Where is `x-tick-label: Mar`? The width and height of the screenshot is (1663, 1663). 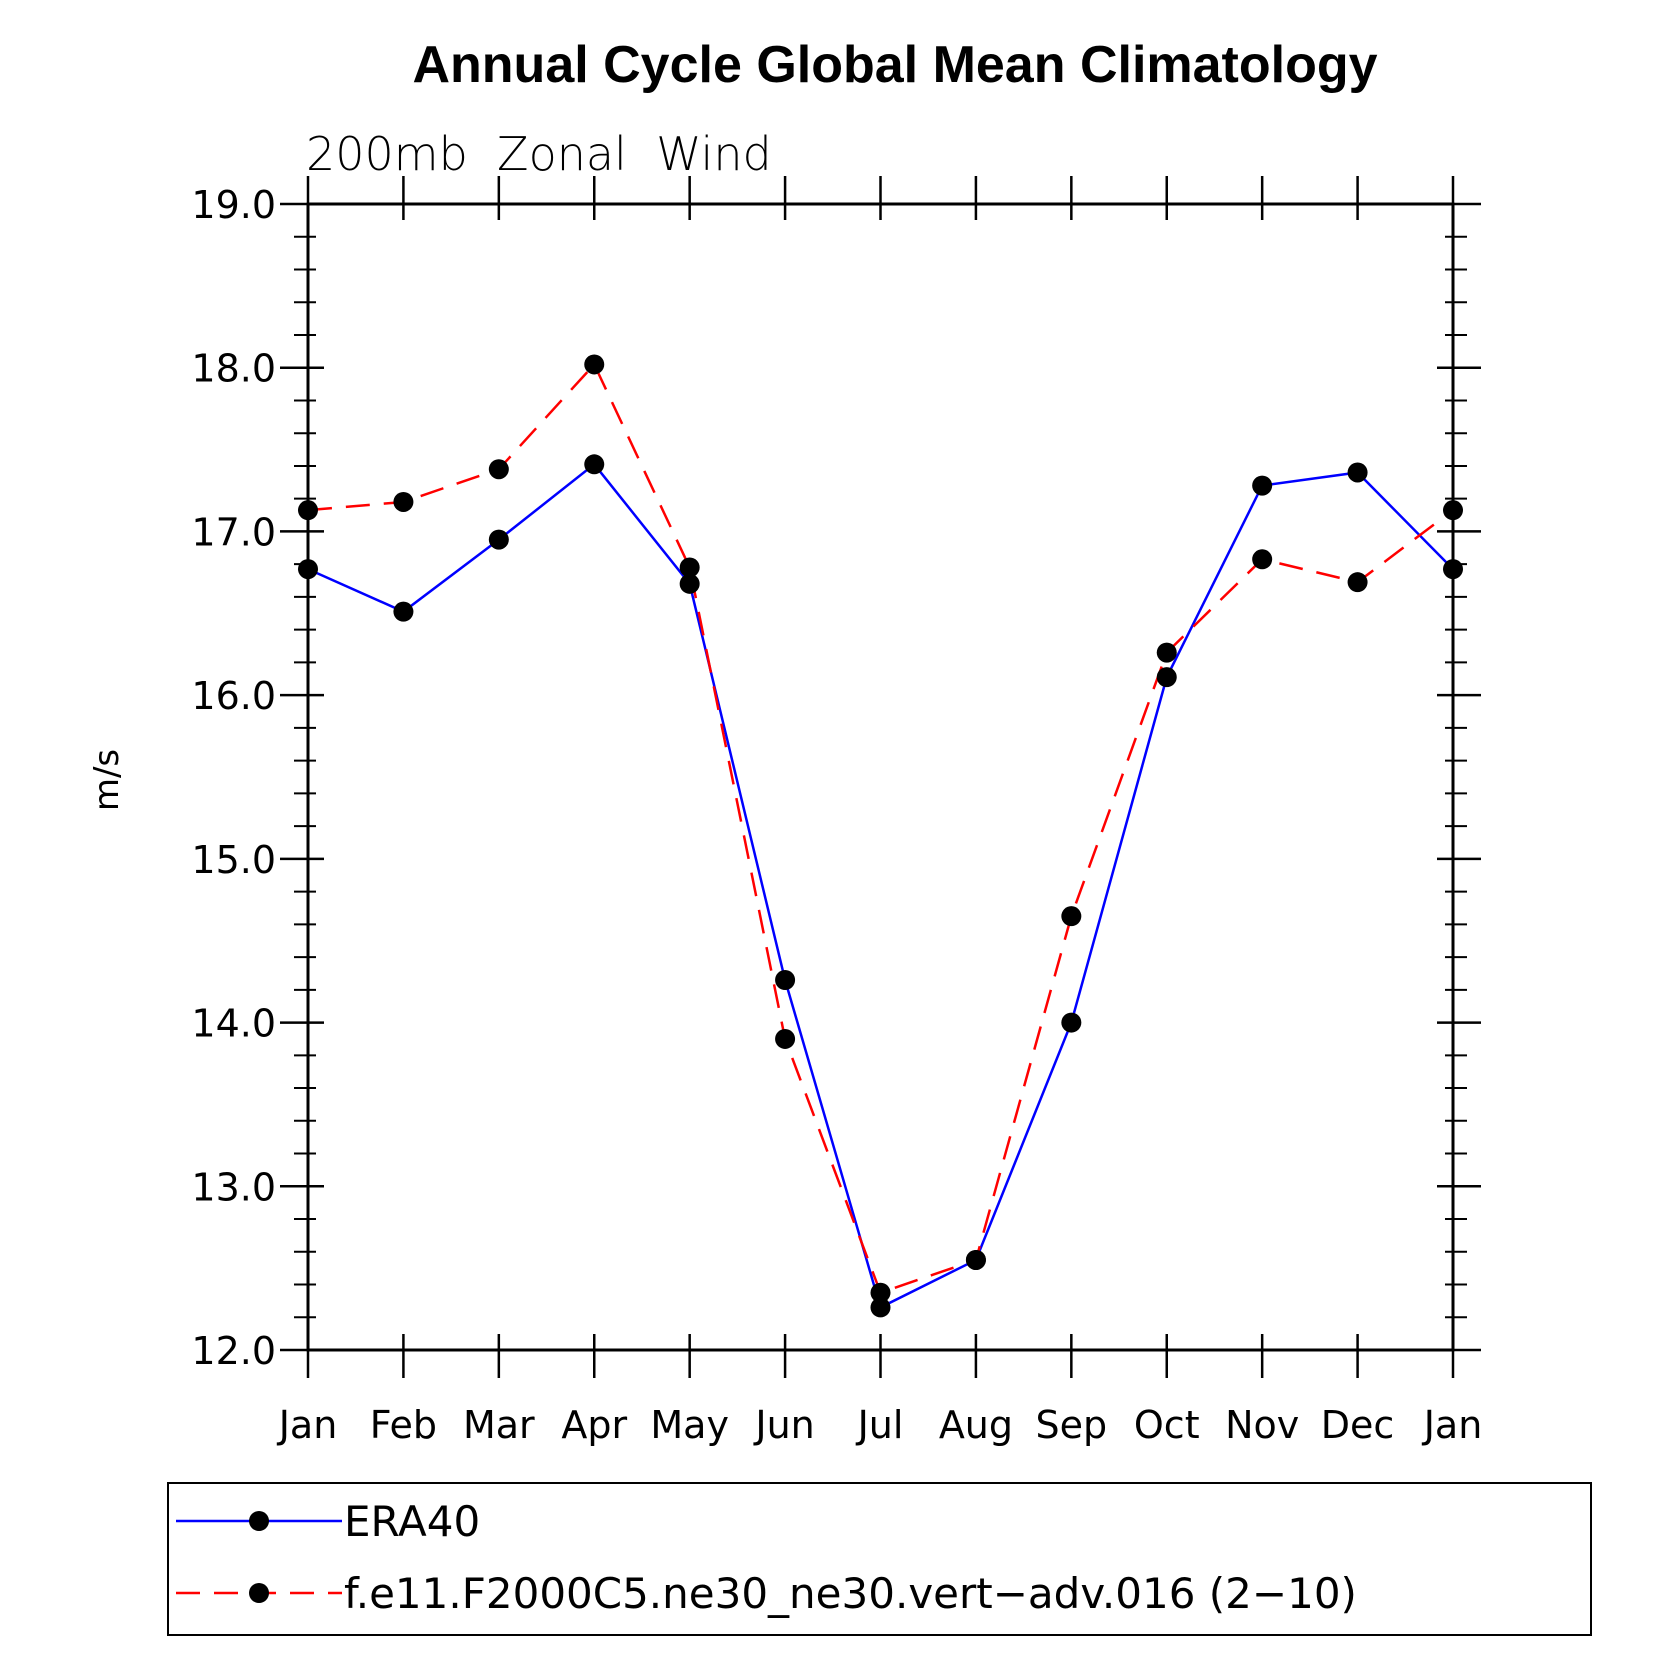
x-tick-label: Mar is located at coordinates (499, 1425).